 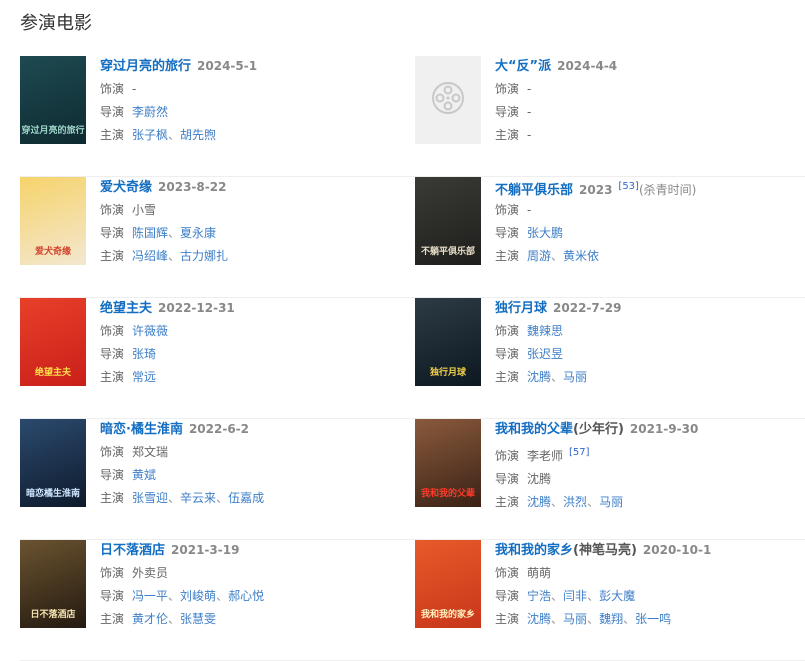 What do you see at coordinates (545, 354) in the screenshot?
I see `director-name: 张迟昱` at bounding box center [545, 354].